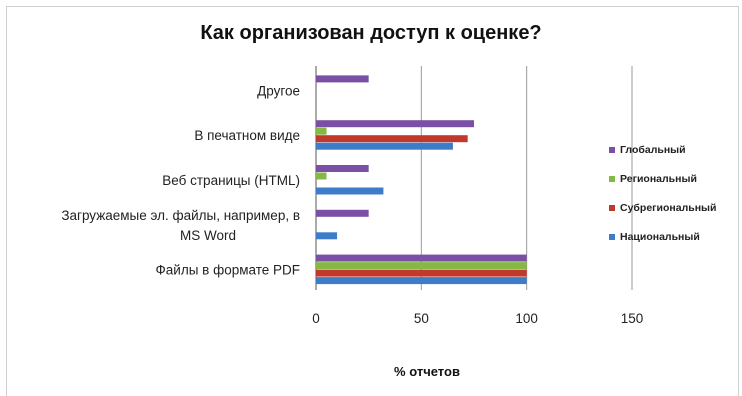  I want to click on x-tick-label: 0, so click(316, 318).